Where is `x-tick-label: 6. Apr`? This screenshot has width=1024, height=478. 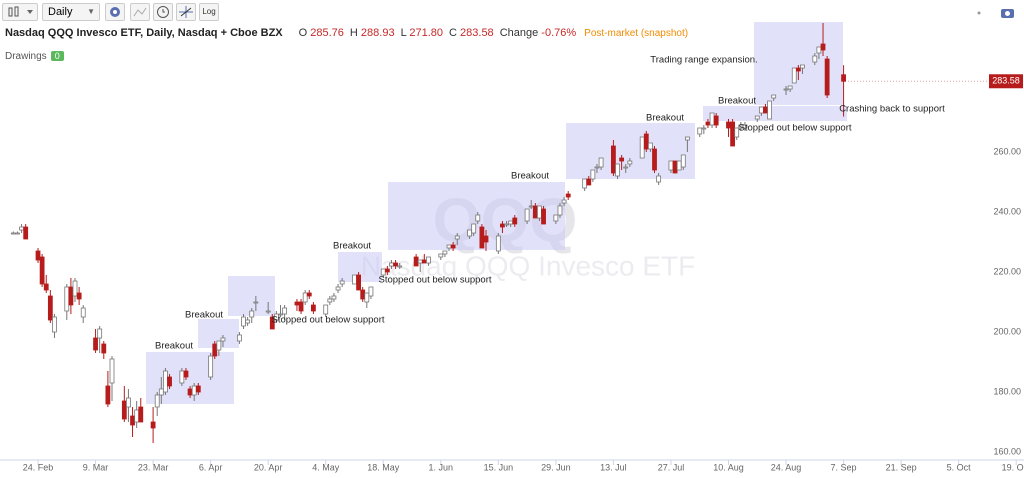
x-tick-label: 6. Apr is located at coordinates (211, 467).